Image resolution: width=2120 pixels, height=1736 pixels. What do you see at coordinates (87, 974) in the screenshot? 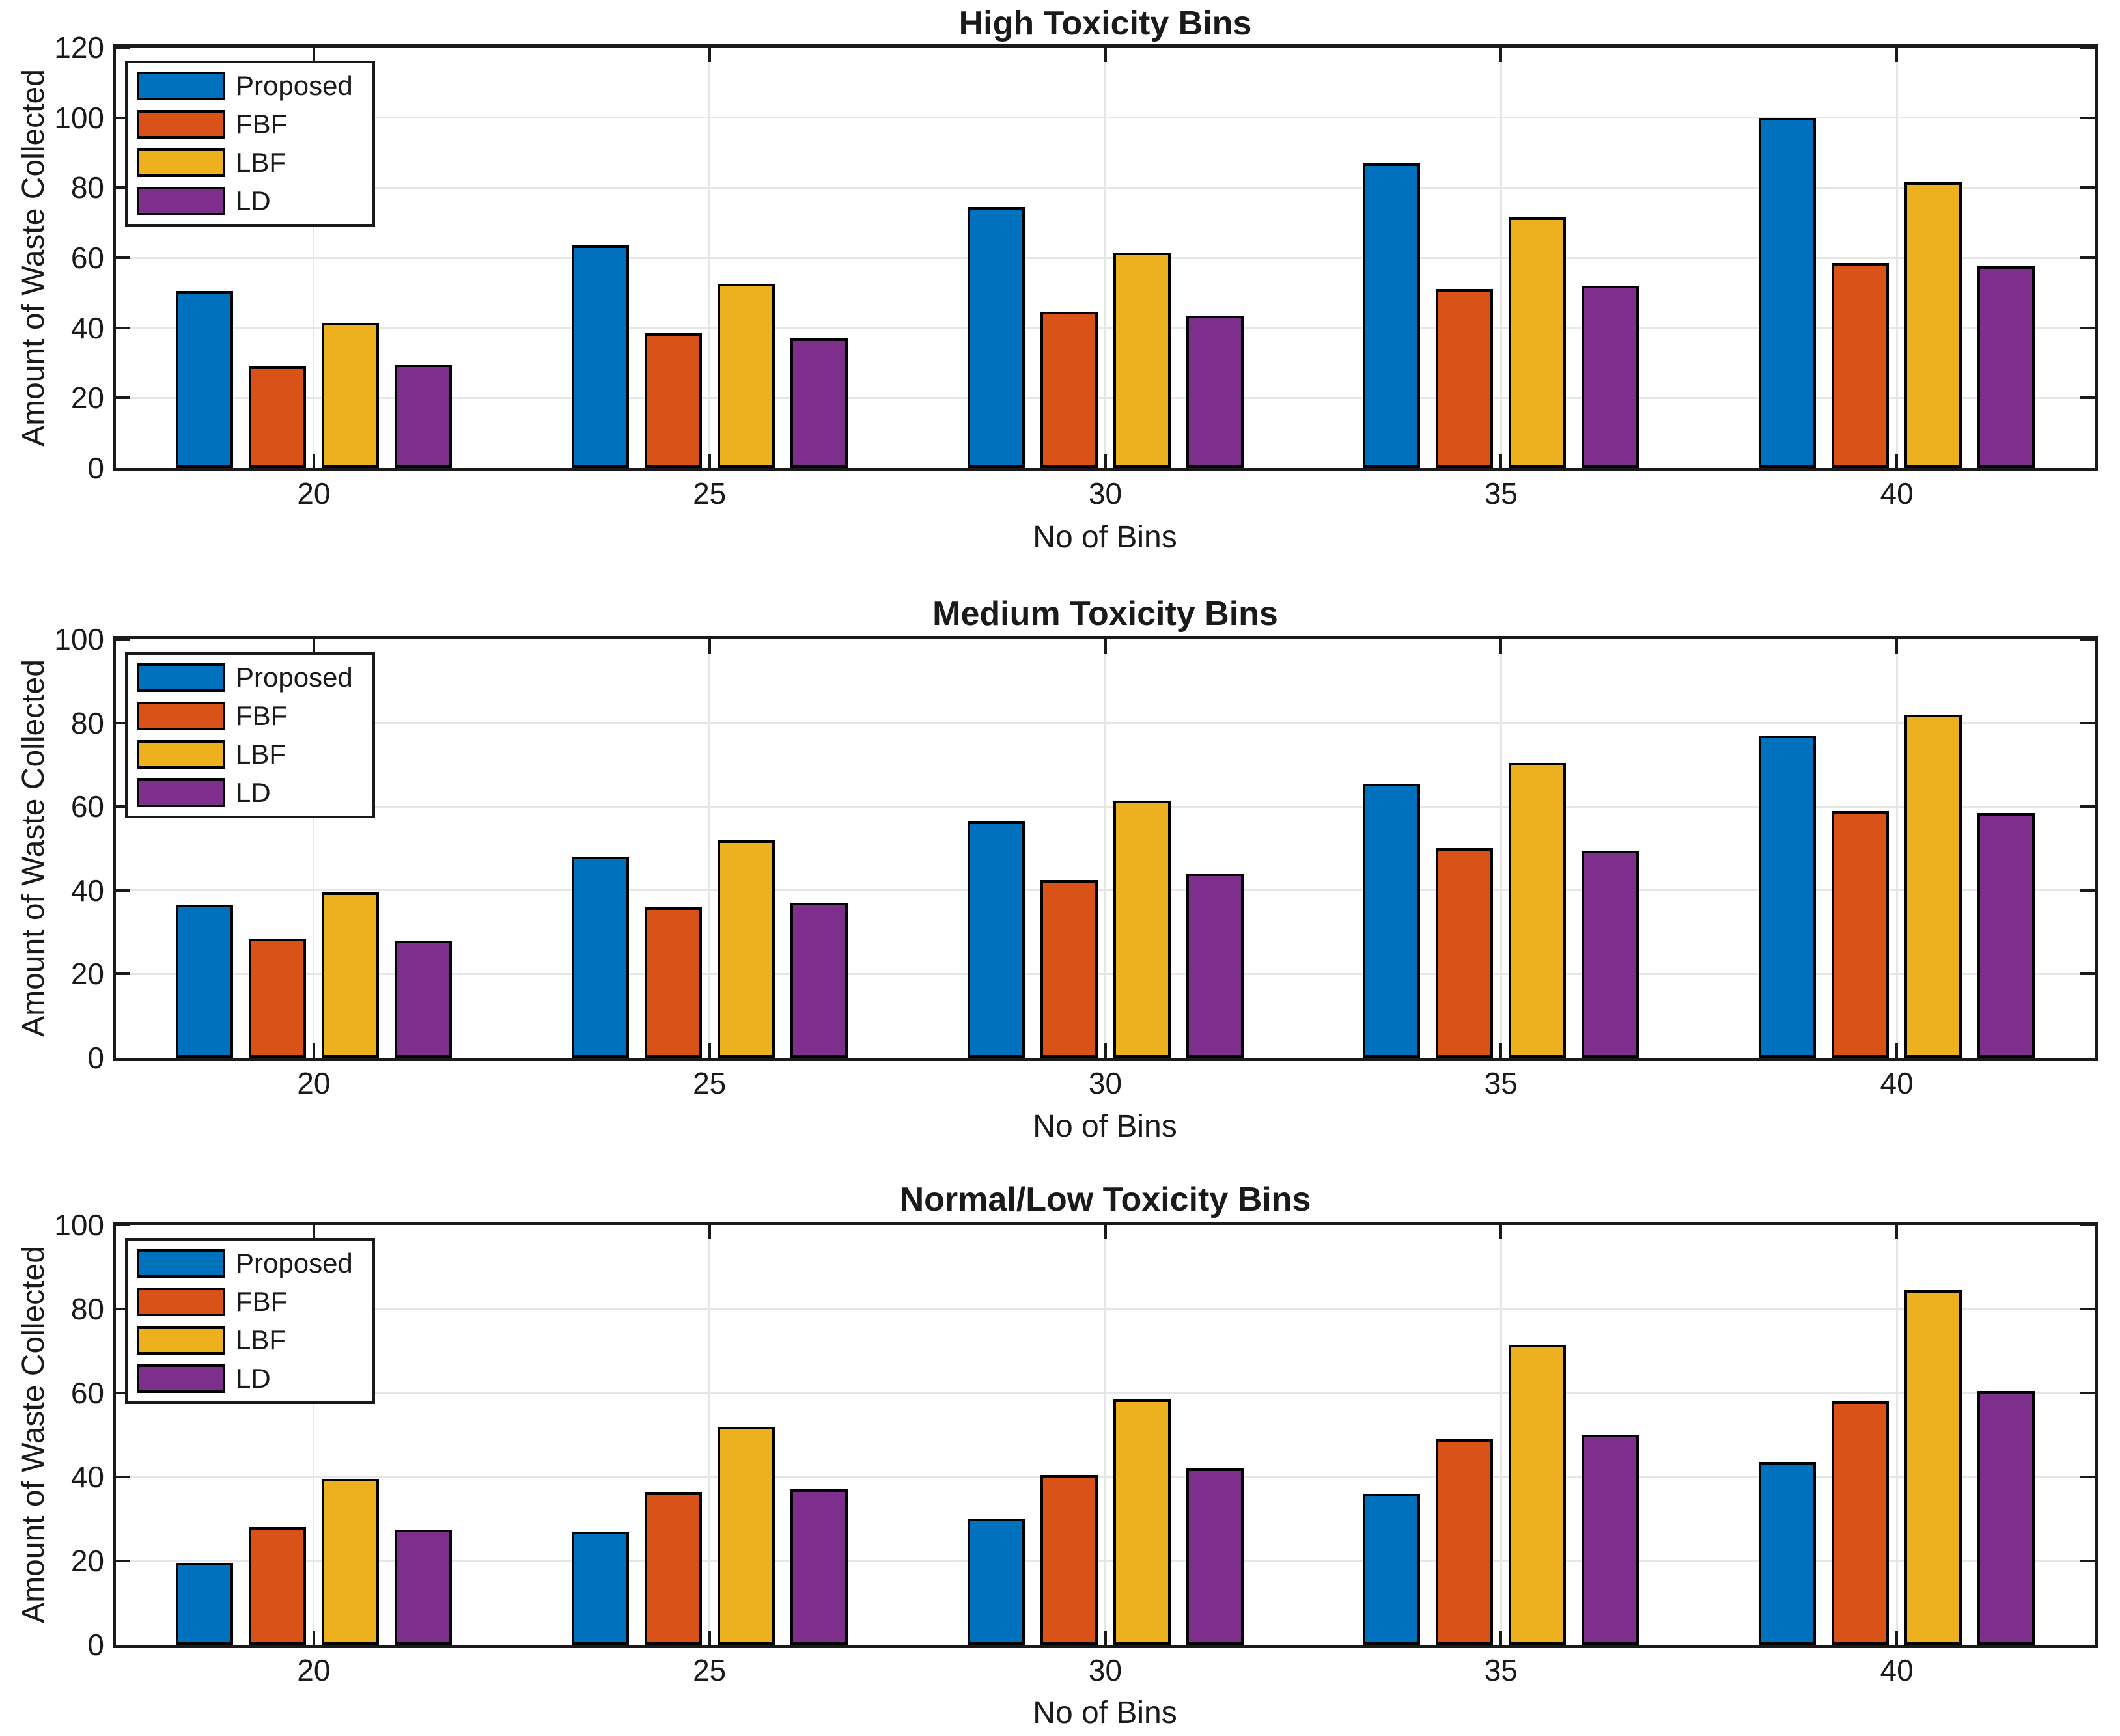
I see `y-tick-label: 20` at bounding box center [87, 974].